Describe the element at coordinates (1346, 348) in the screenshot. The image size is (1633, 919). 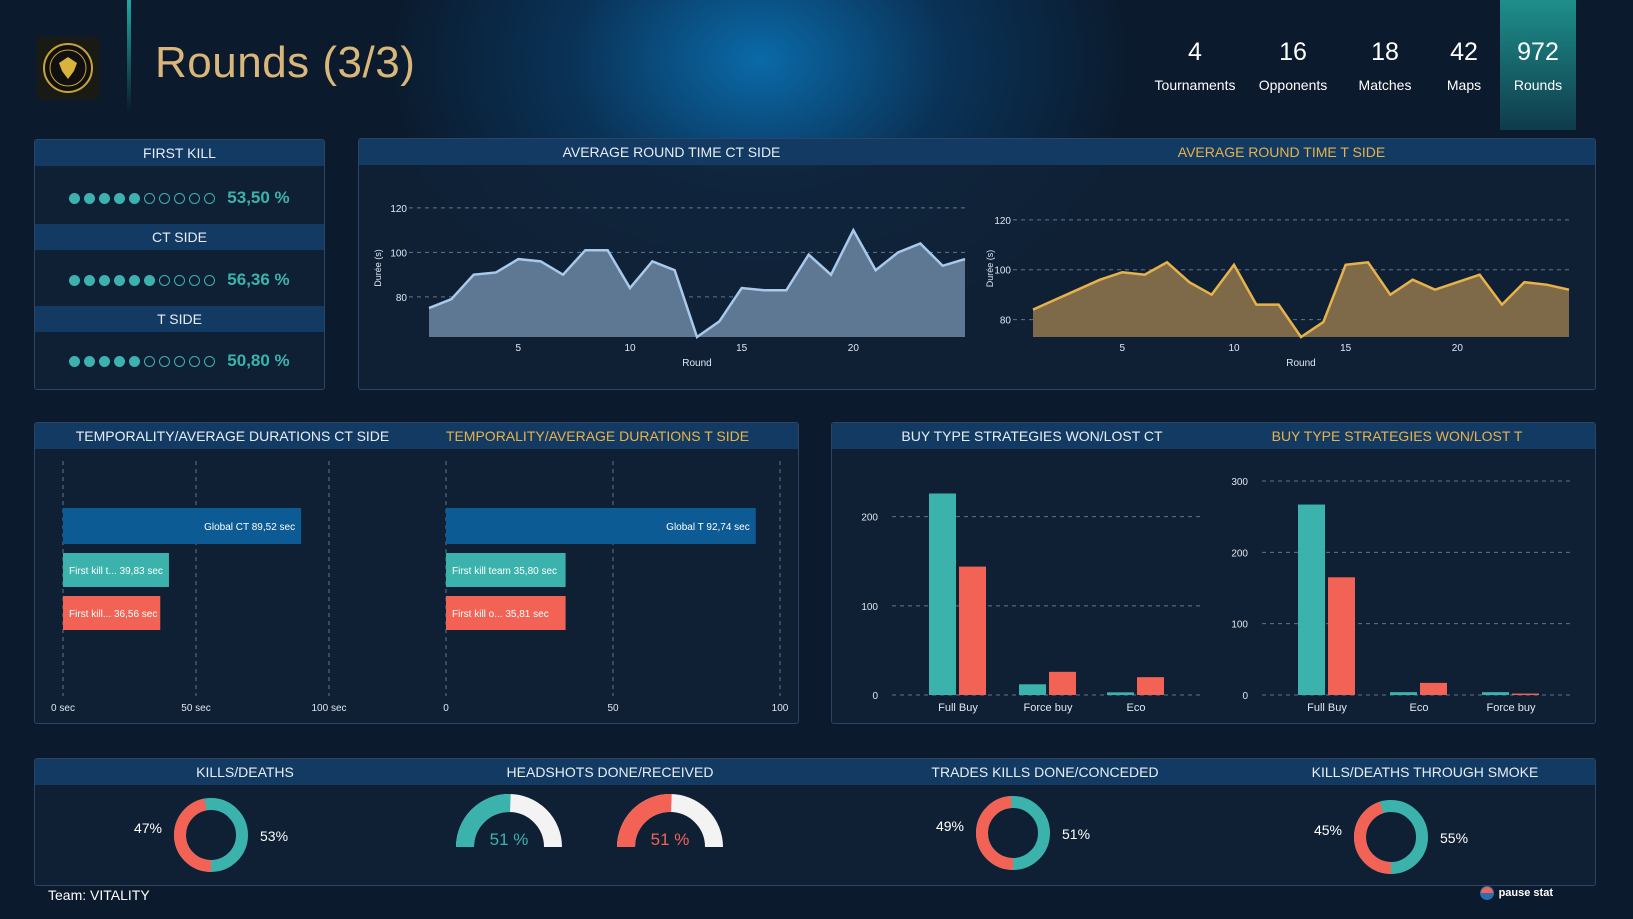
I see `x-tick-label: 15` at that location.